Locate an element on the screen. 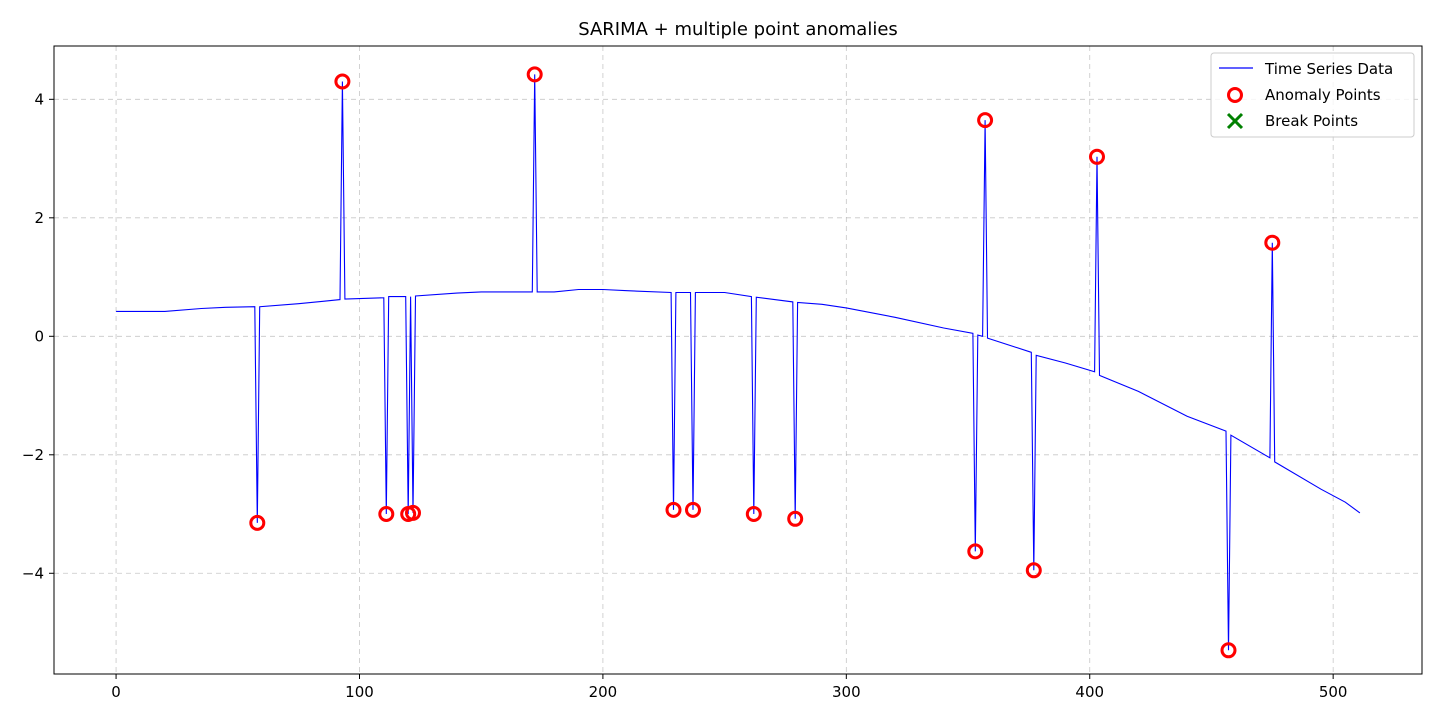 Image resolution: width=1440 pixels, height=720 pixels. y-tick-label: 2 is located at coordinates (39, 218).